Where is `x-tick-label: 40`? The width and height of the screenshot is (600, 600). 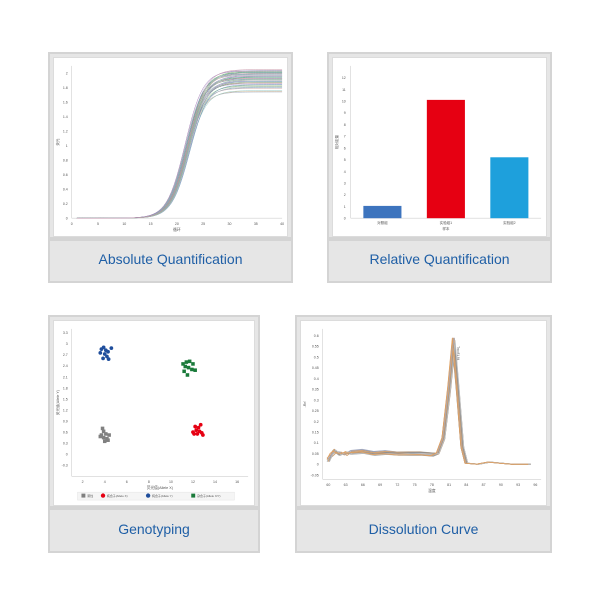 x-tick-label: 40 is located at coordinates (282, 224).